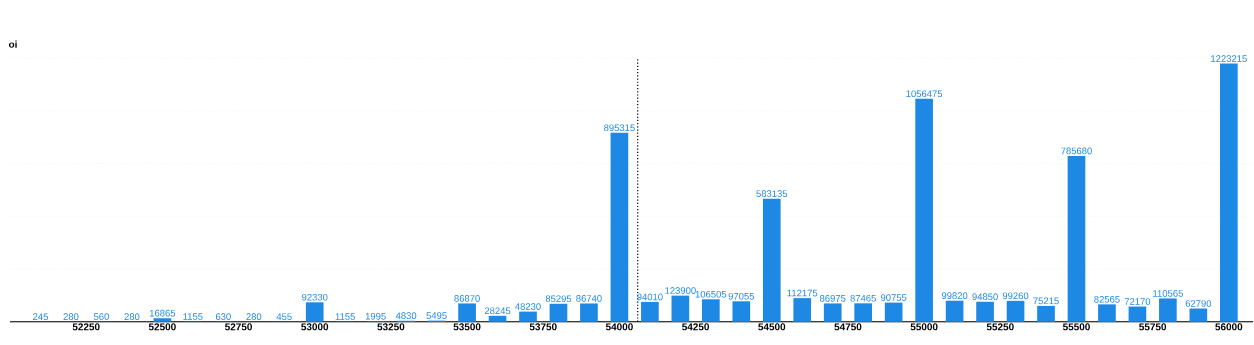 The width and height of the screenshot is (1254, 345). I want to click on data-label: 94010, so click(650, 297).